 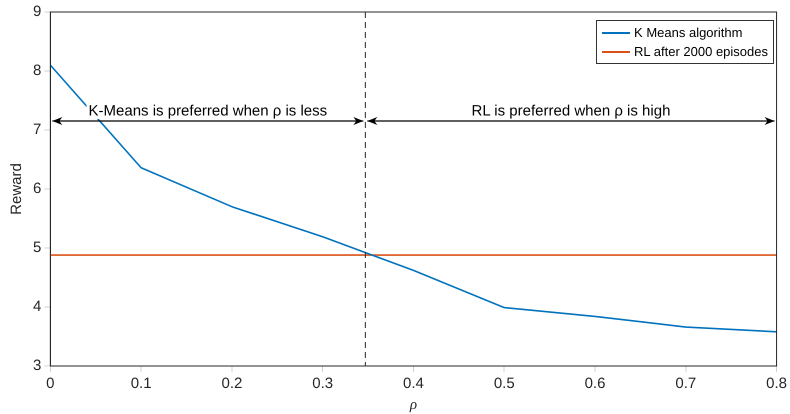 I want to click on legend-label: K Means algorithm, so click(x=688, y=32).